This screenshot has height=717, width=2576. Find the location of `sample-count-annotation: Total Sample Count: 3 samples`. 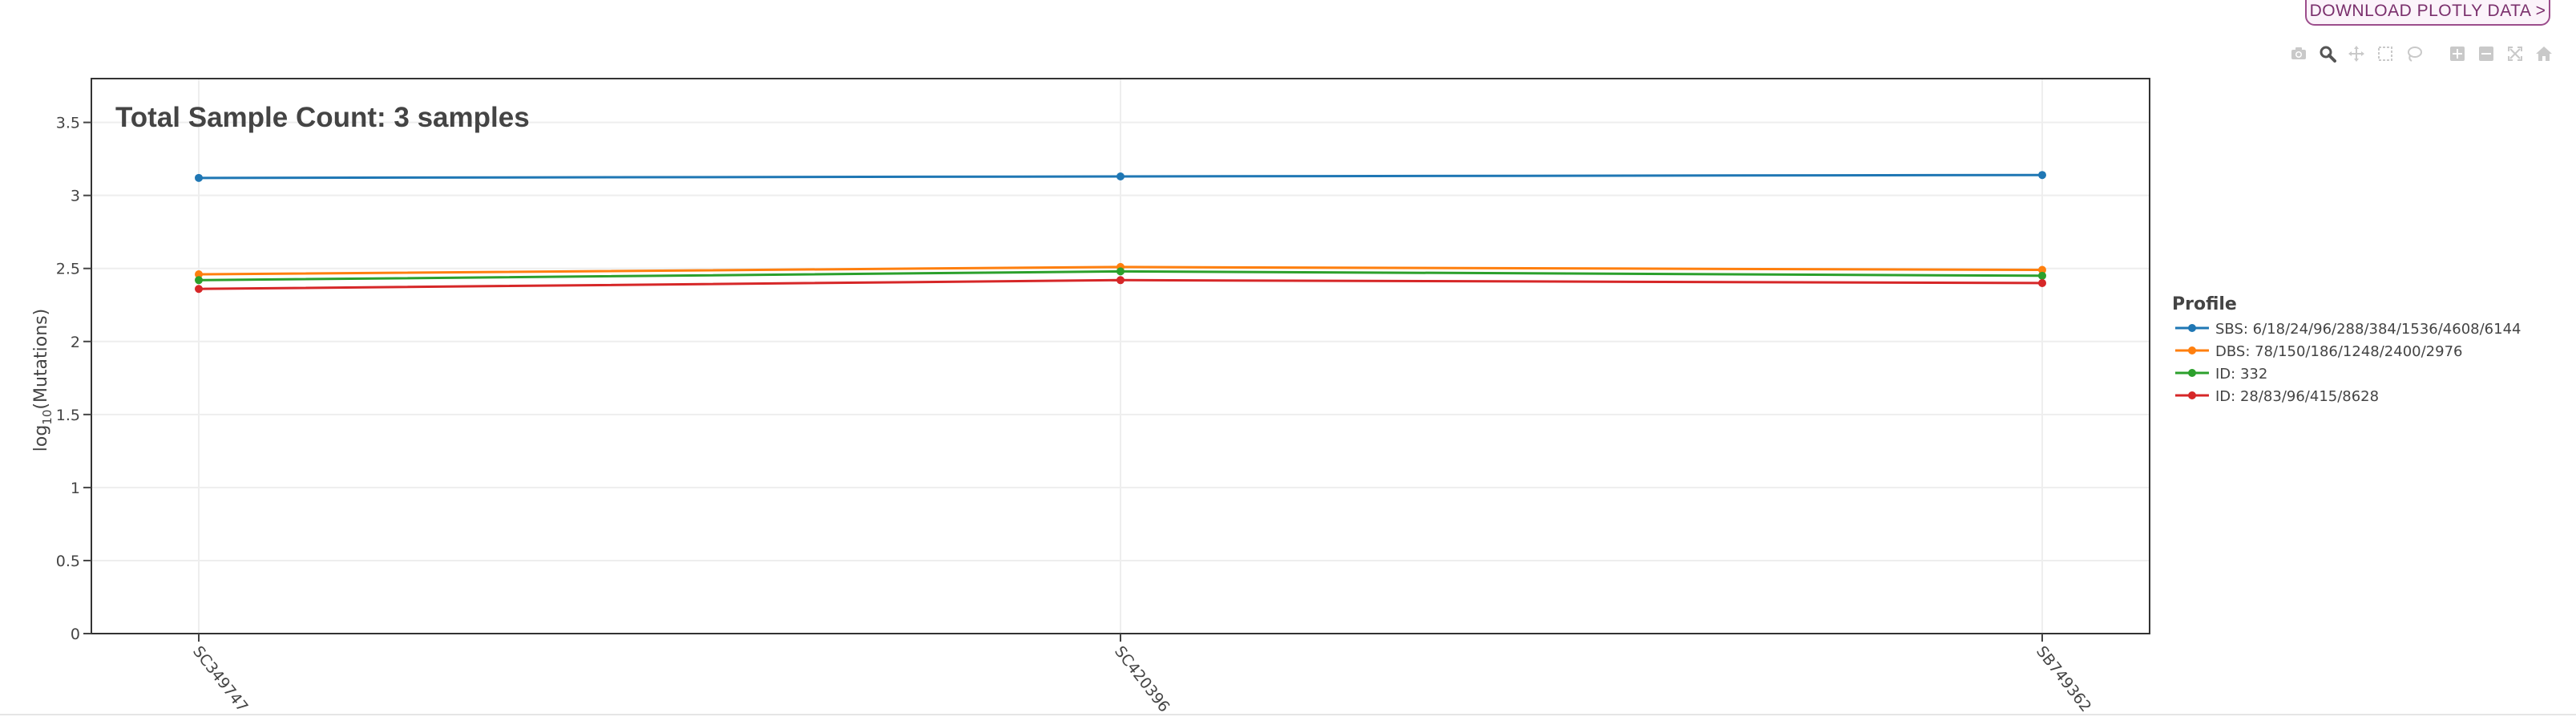

sample-count-annotation: Total Sample Count: 3 samples is located at coordinates (323, 118).